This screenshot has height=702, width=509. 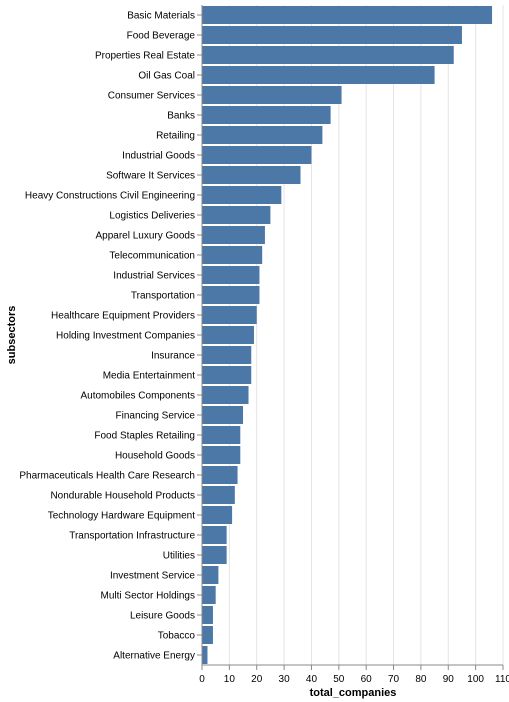 What do you see at coordinates (312, 679) in the screenshot?
I see `x-tick-label: 40` at bounding box center [312, 679].